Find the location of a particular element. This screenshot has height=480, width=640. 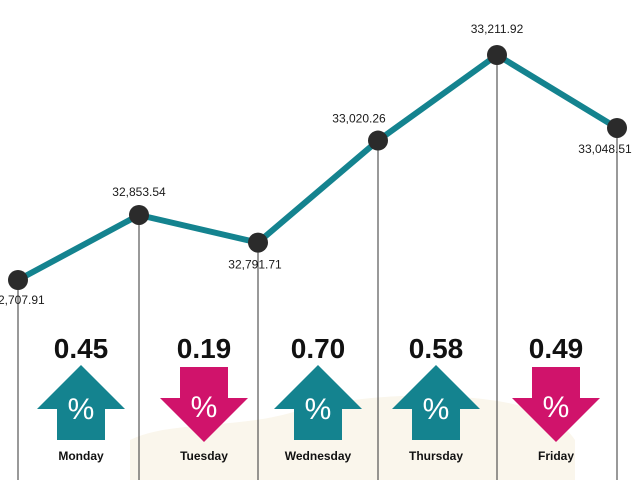

daily-change-value: 0.49 is located at coordinates (556, 348).